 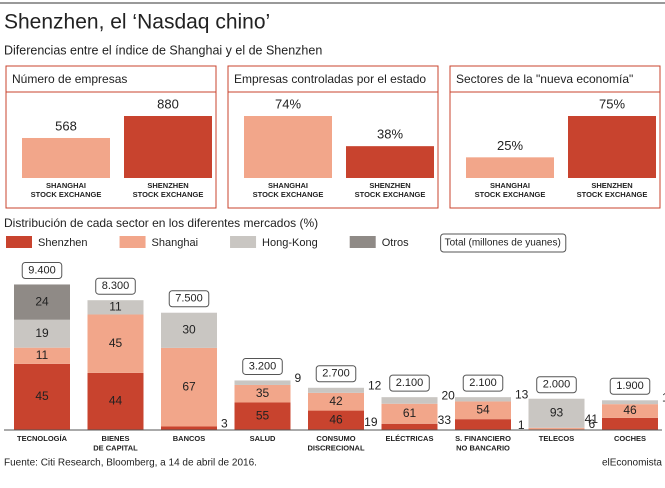 I want to click on category-label: COCHES, so click(x=630, y=438).